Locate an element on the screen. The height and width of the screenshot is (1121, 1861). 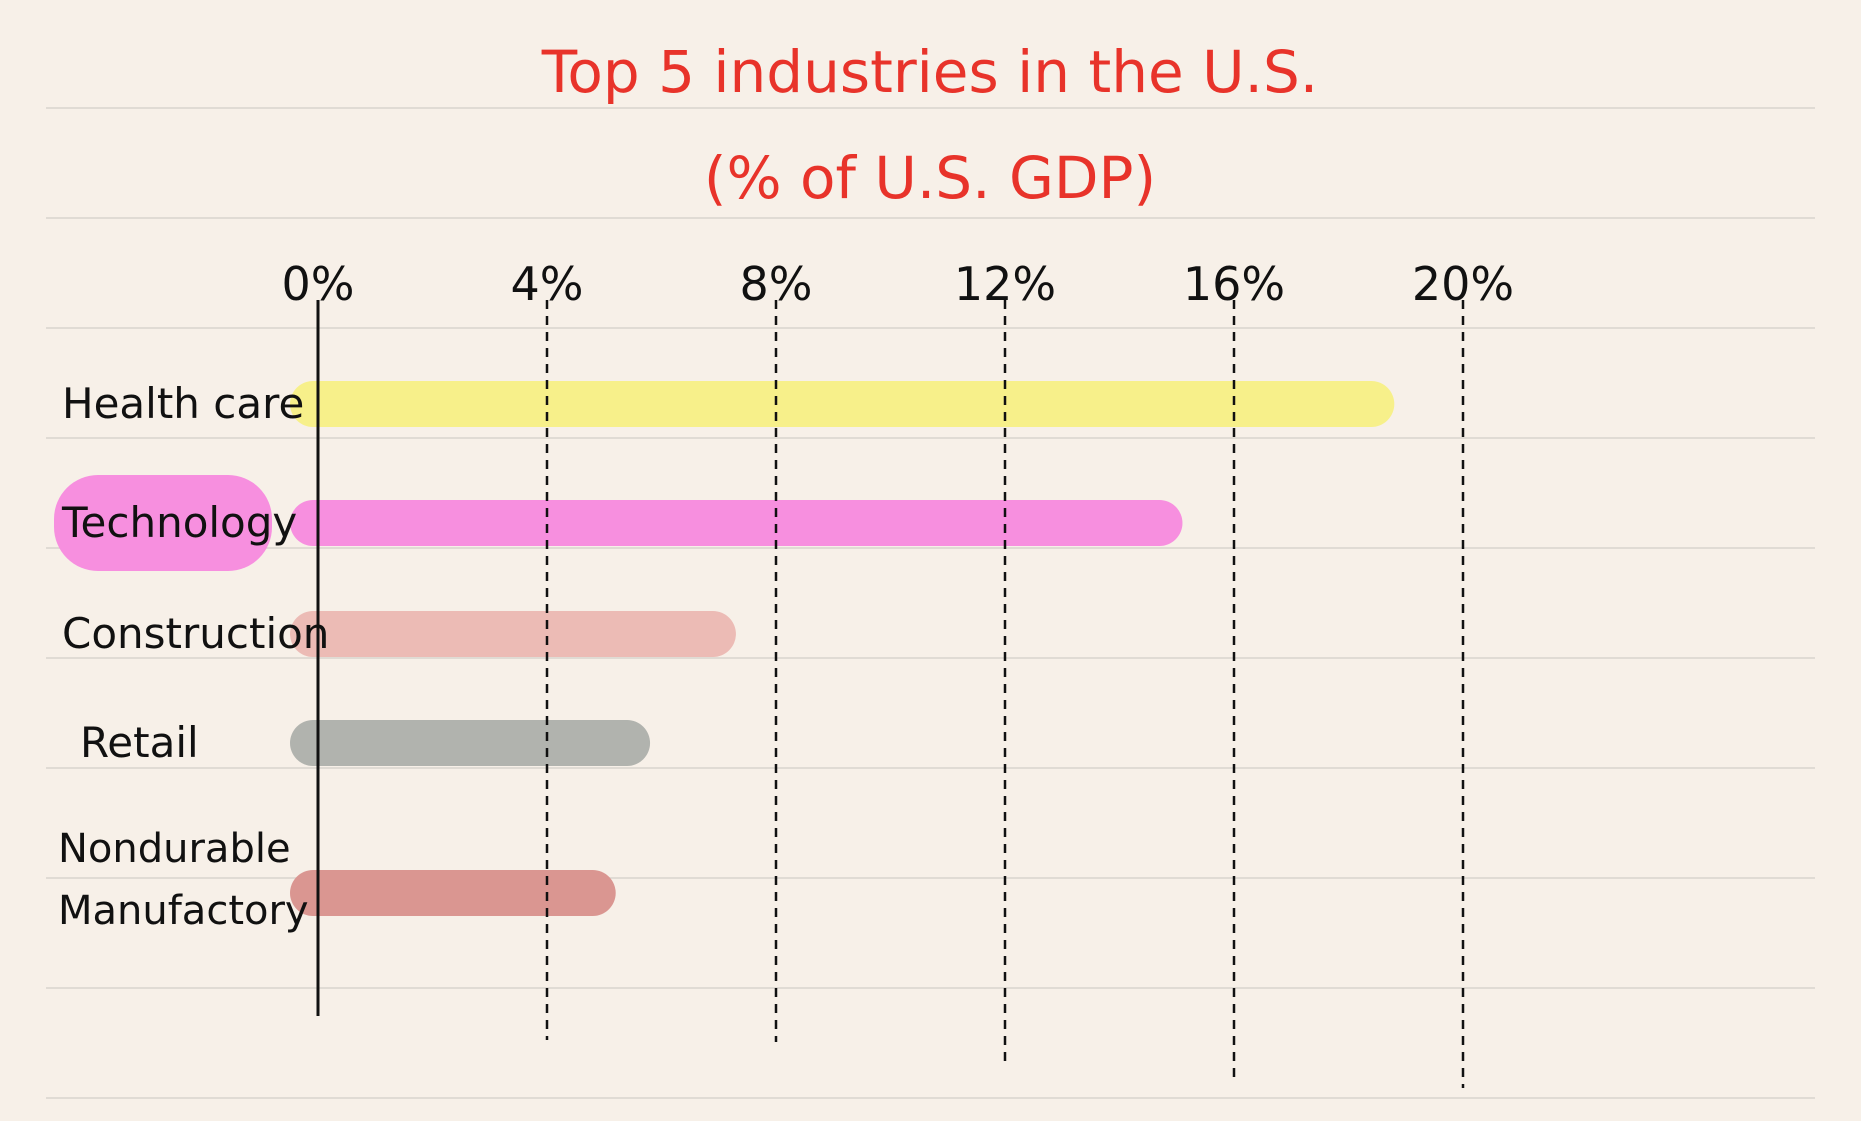
x-tick-label: 8% is located at coordinates (776, 284).